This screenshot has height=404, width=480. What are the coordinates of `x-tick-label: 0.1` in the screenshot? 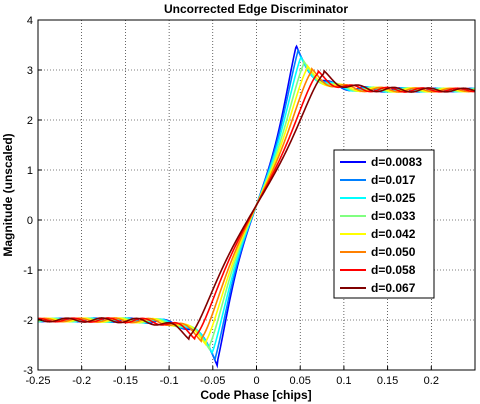 It's located at (343, 381).